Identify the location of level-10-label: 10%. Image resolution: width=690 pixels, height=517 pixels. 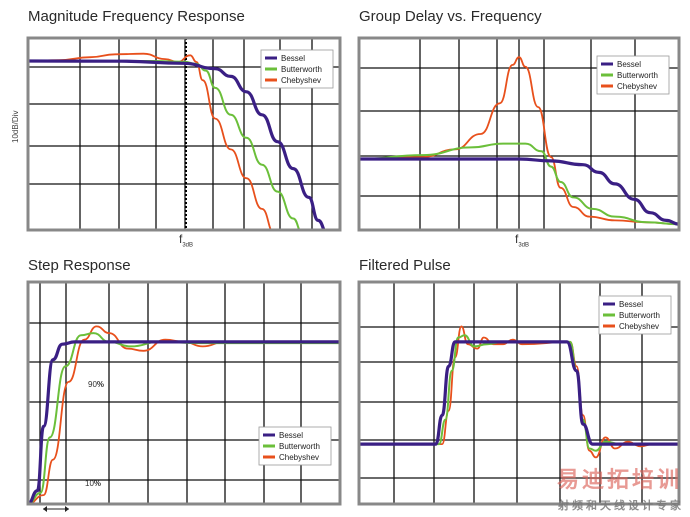
(93, 483).